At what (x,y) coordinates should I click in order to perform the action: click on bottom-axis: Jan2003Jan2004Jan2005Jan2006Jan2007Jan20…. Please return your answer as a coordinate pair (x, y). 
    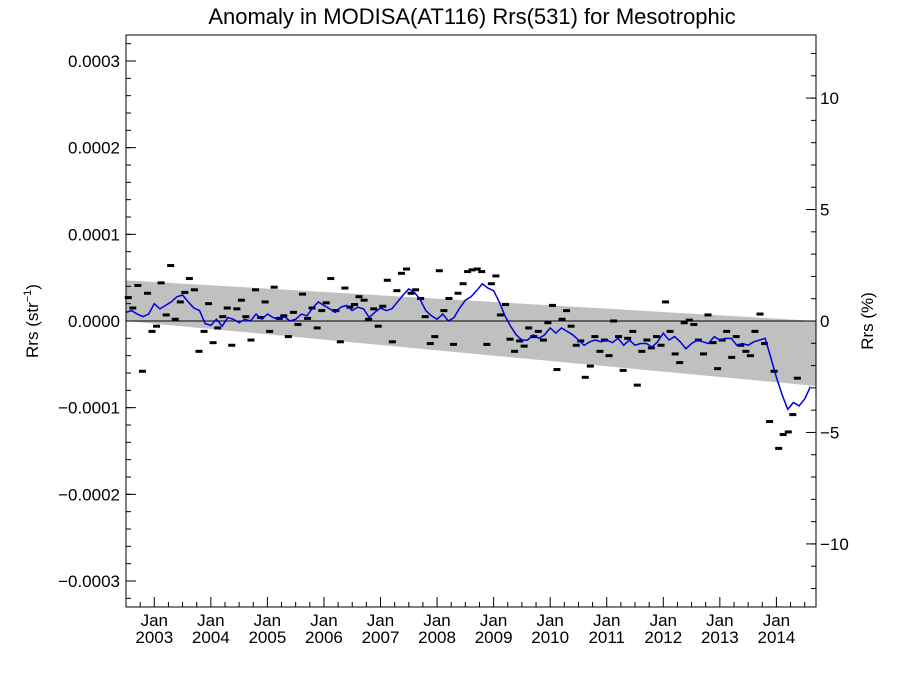
    Looking at the image, I should click on (470, 622).